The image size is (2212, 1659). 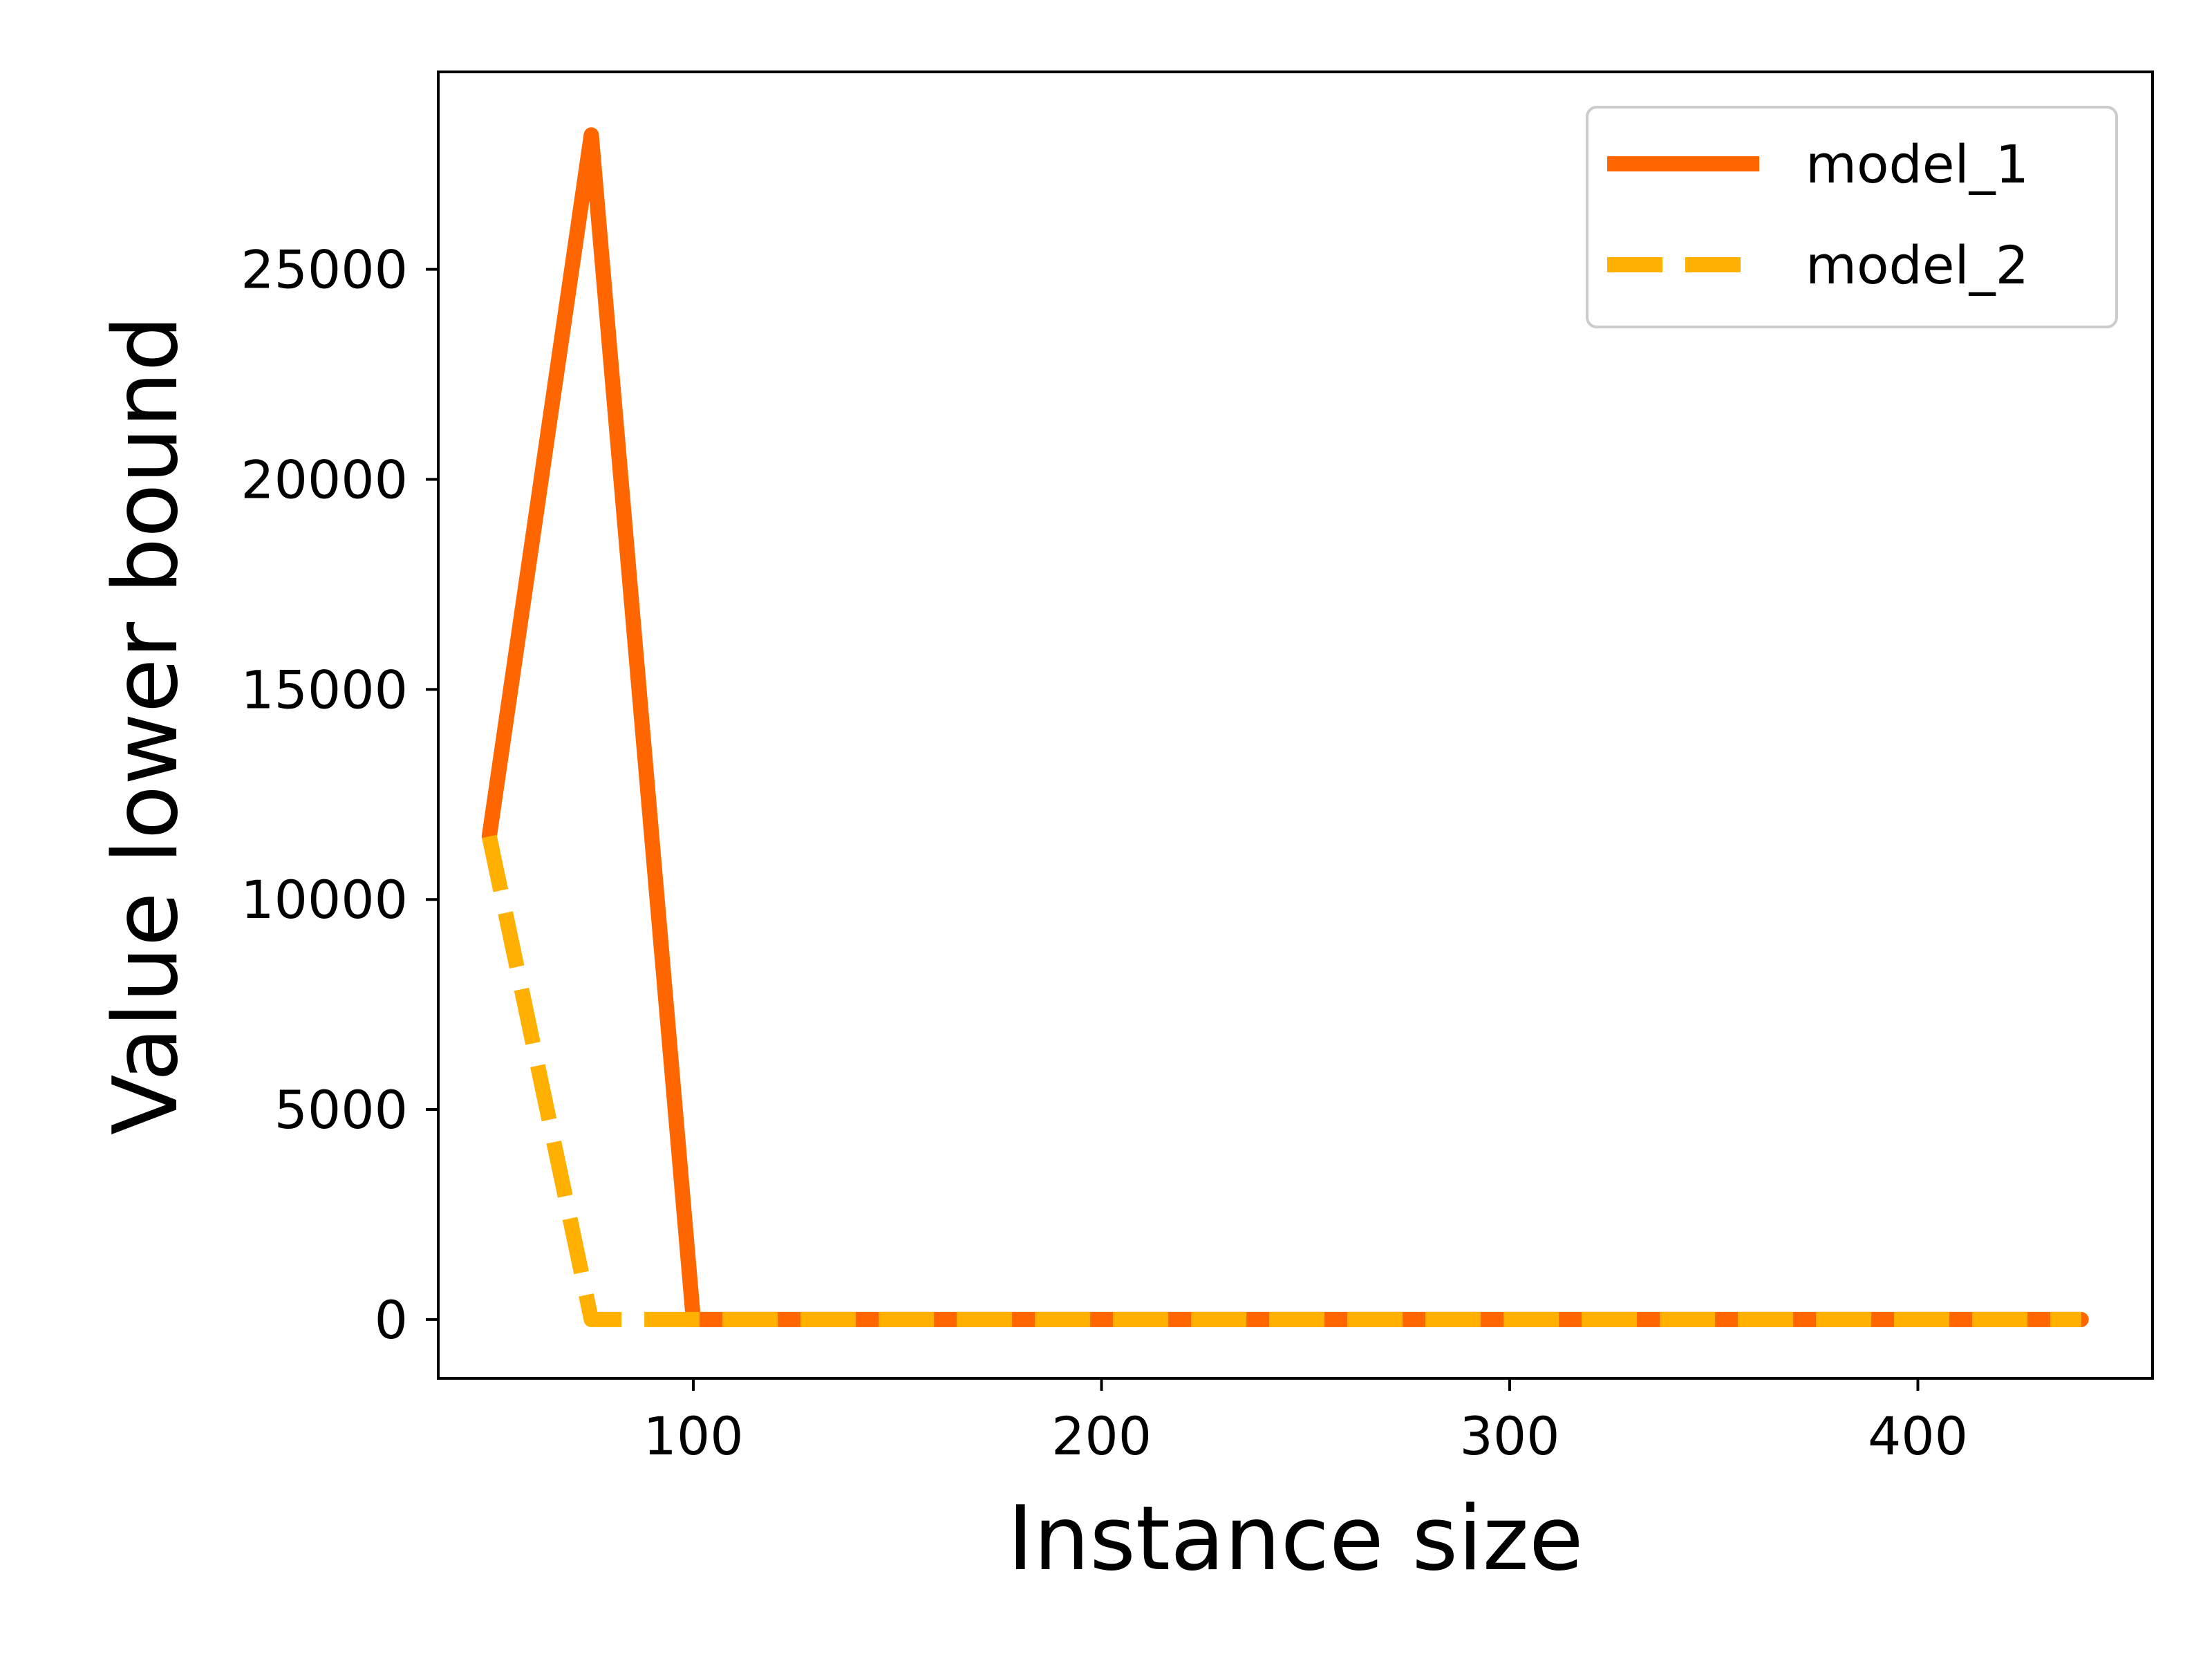 What do you see at coordinates (339, 795) in the screenshot?
I see `y-ticks: 0 5000 10000 15000 20000 25000` at bounding box center [339, 795].